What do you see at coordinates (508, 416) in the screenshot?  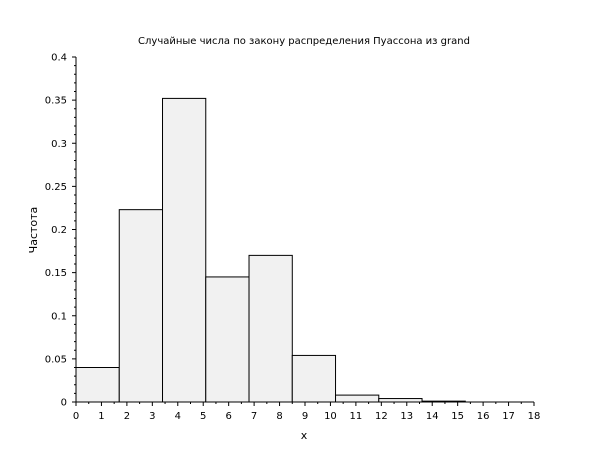 I see `x-tick-label: 17` at bounding box center [508, 416].